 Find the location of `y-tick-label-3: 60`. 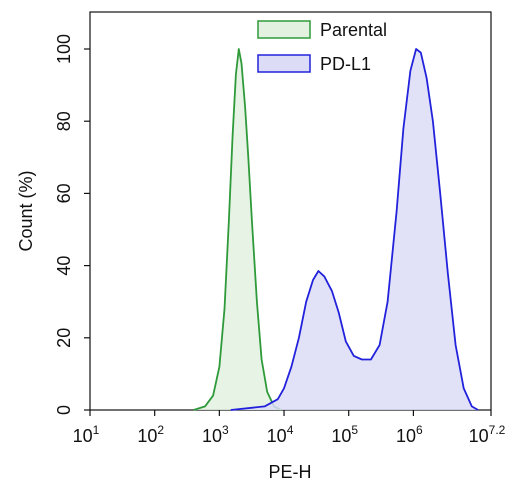

y-tick-label-3: 60 is located at coordinates (64, 193).